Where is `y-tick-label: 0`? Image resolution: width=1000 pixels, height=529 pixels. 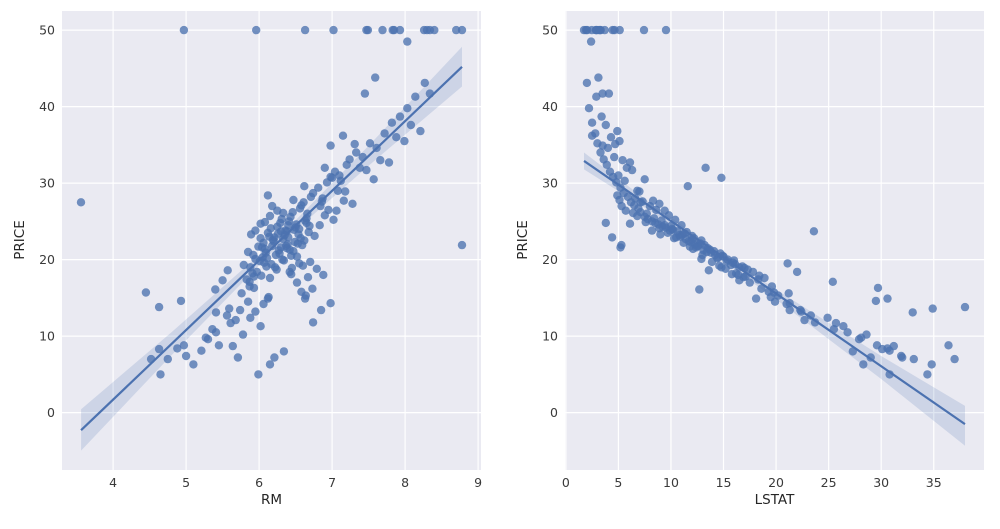 y-tick-label: 0 is located at coordinates (554, 412).